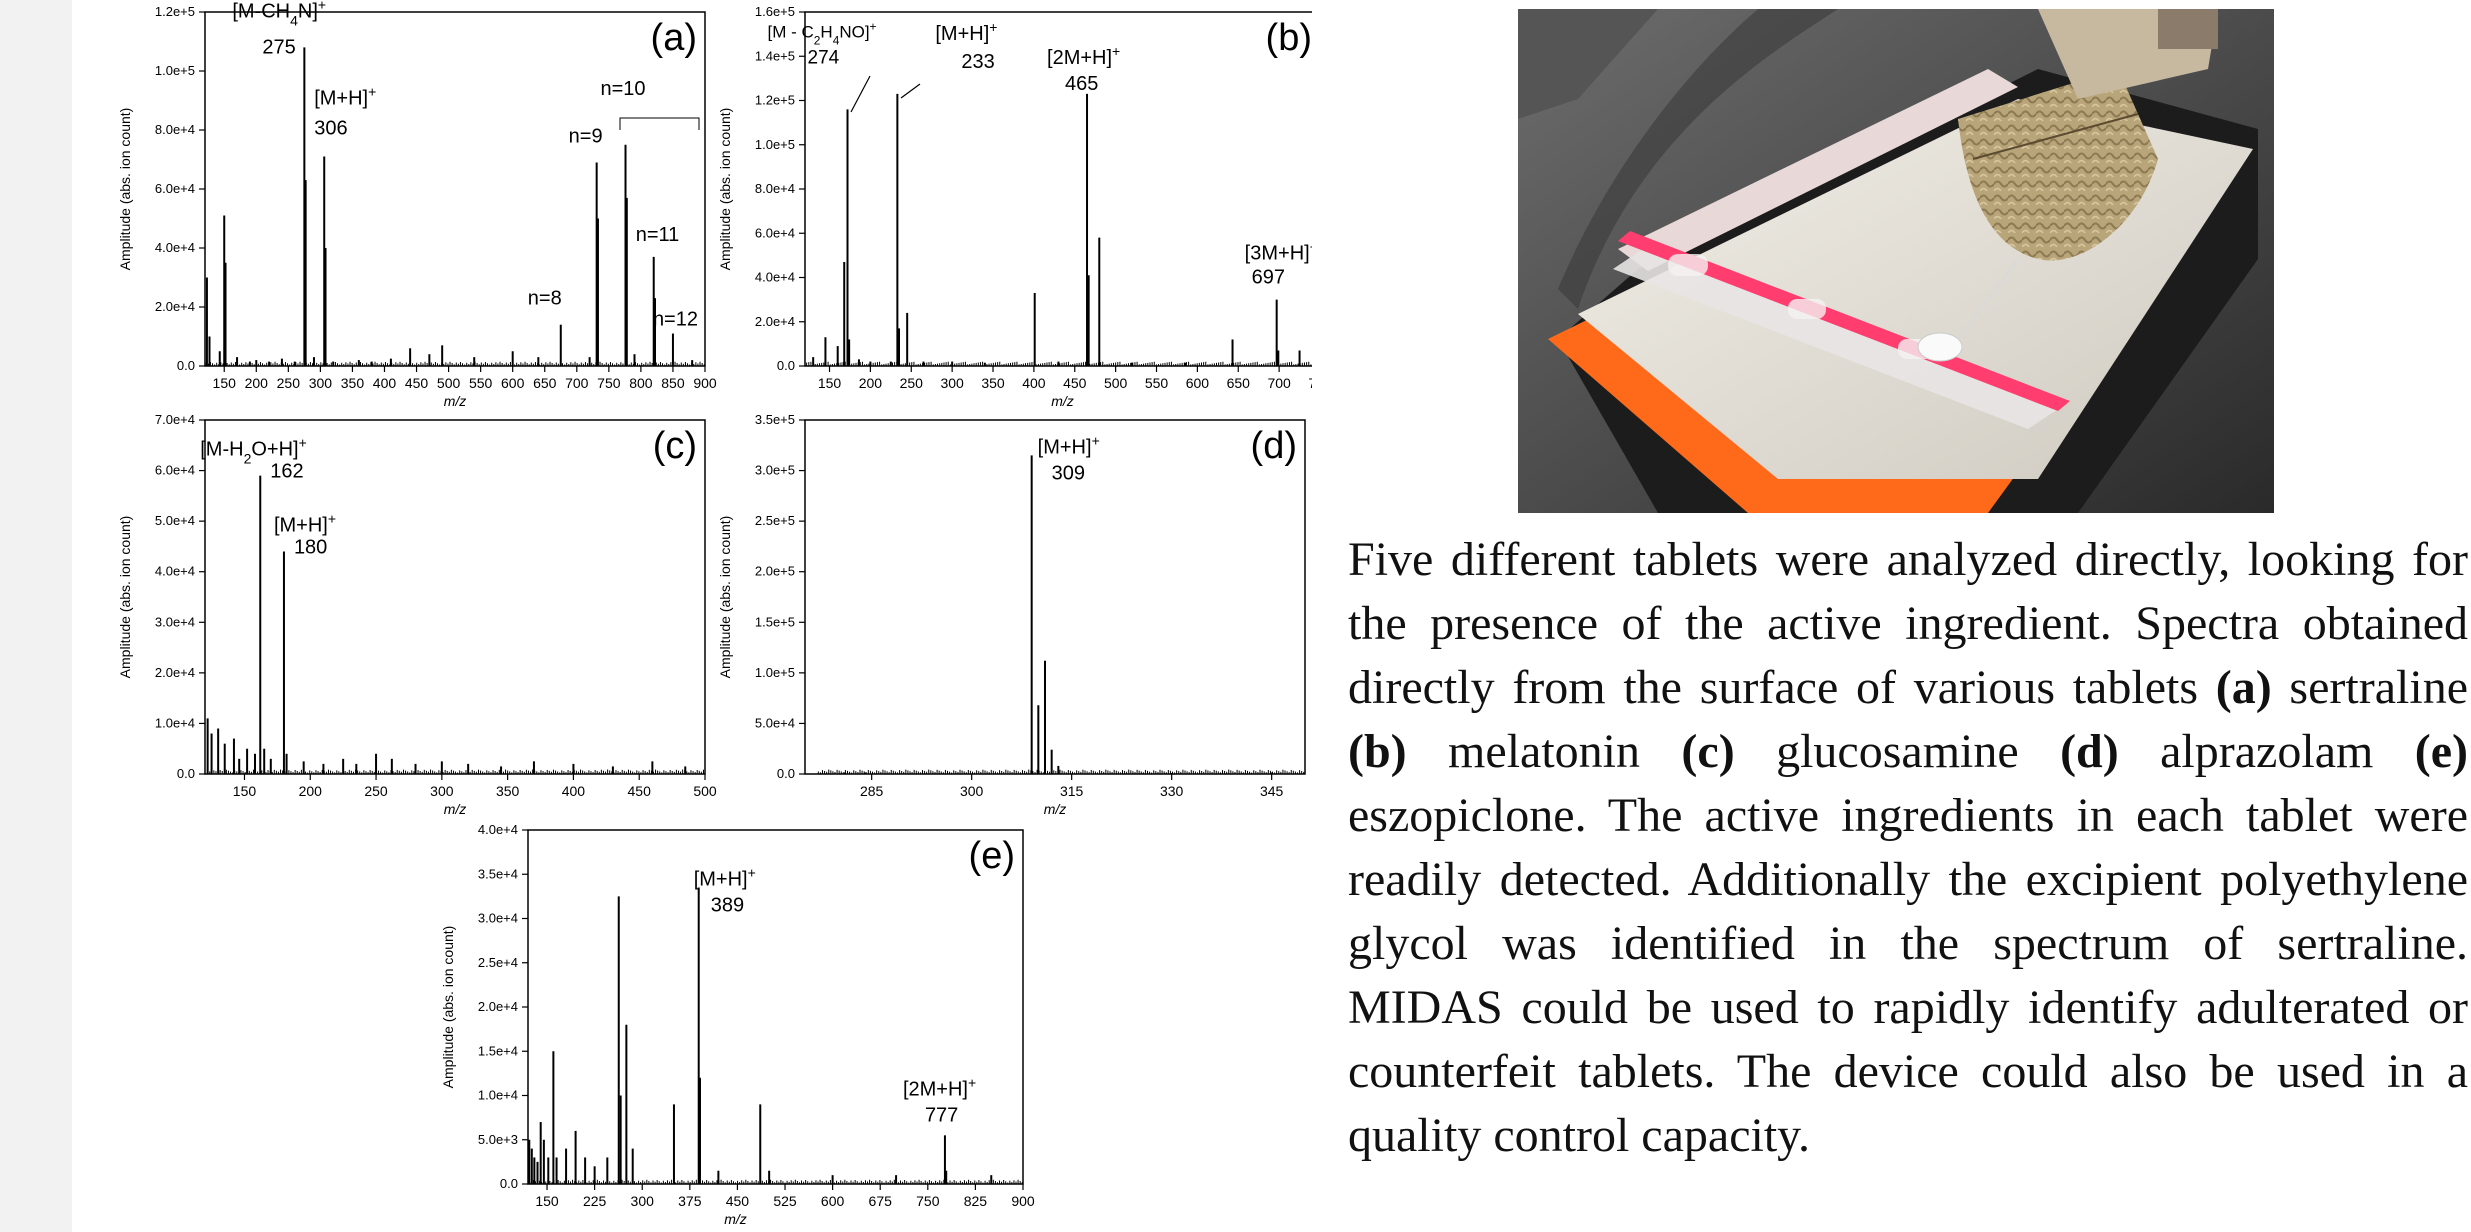 This screenshot has width=2471, height=1232. I want to click on panel-a-annotation: [M-CH4N]+, so click(279, 14).